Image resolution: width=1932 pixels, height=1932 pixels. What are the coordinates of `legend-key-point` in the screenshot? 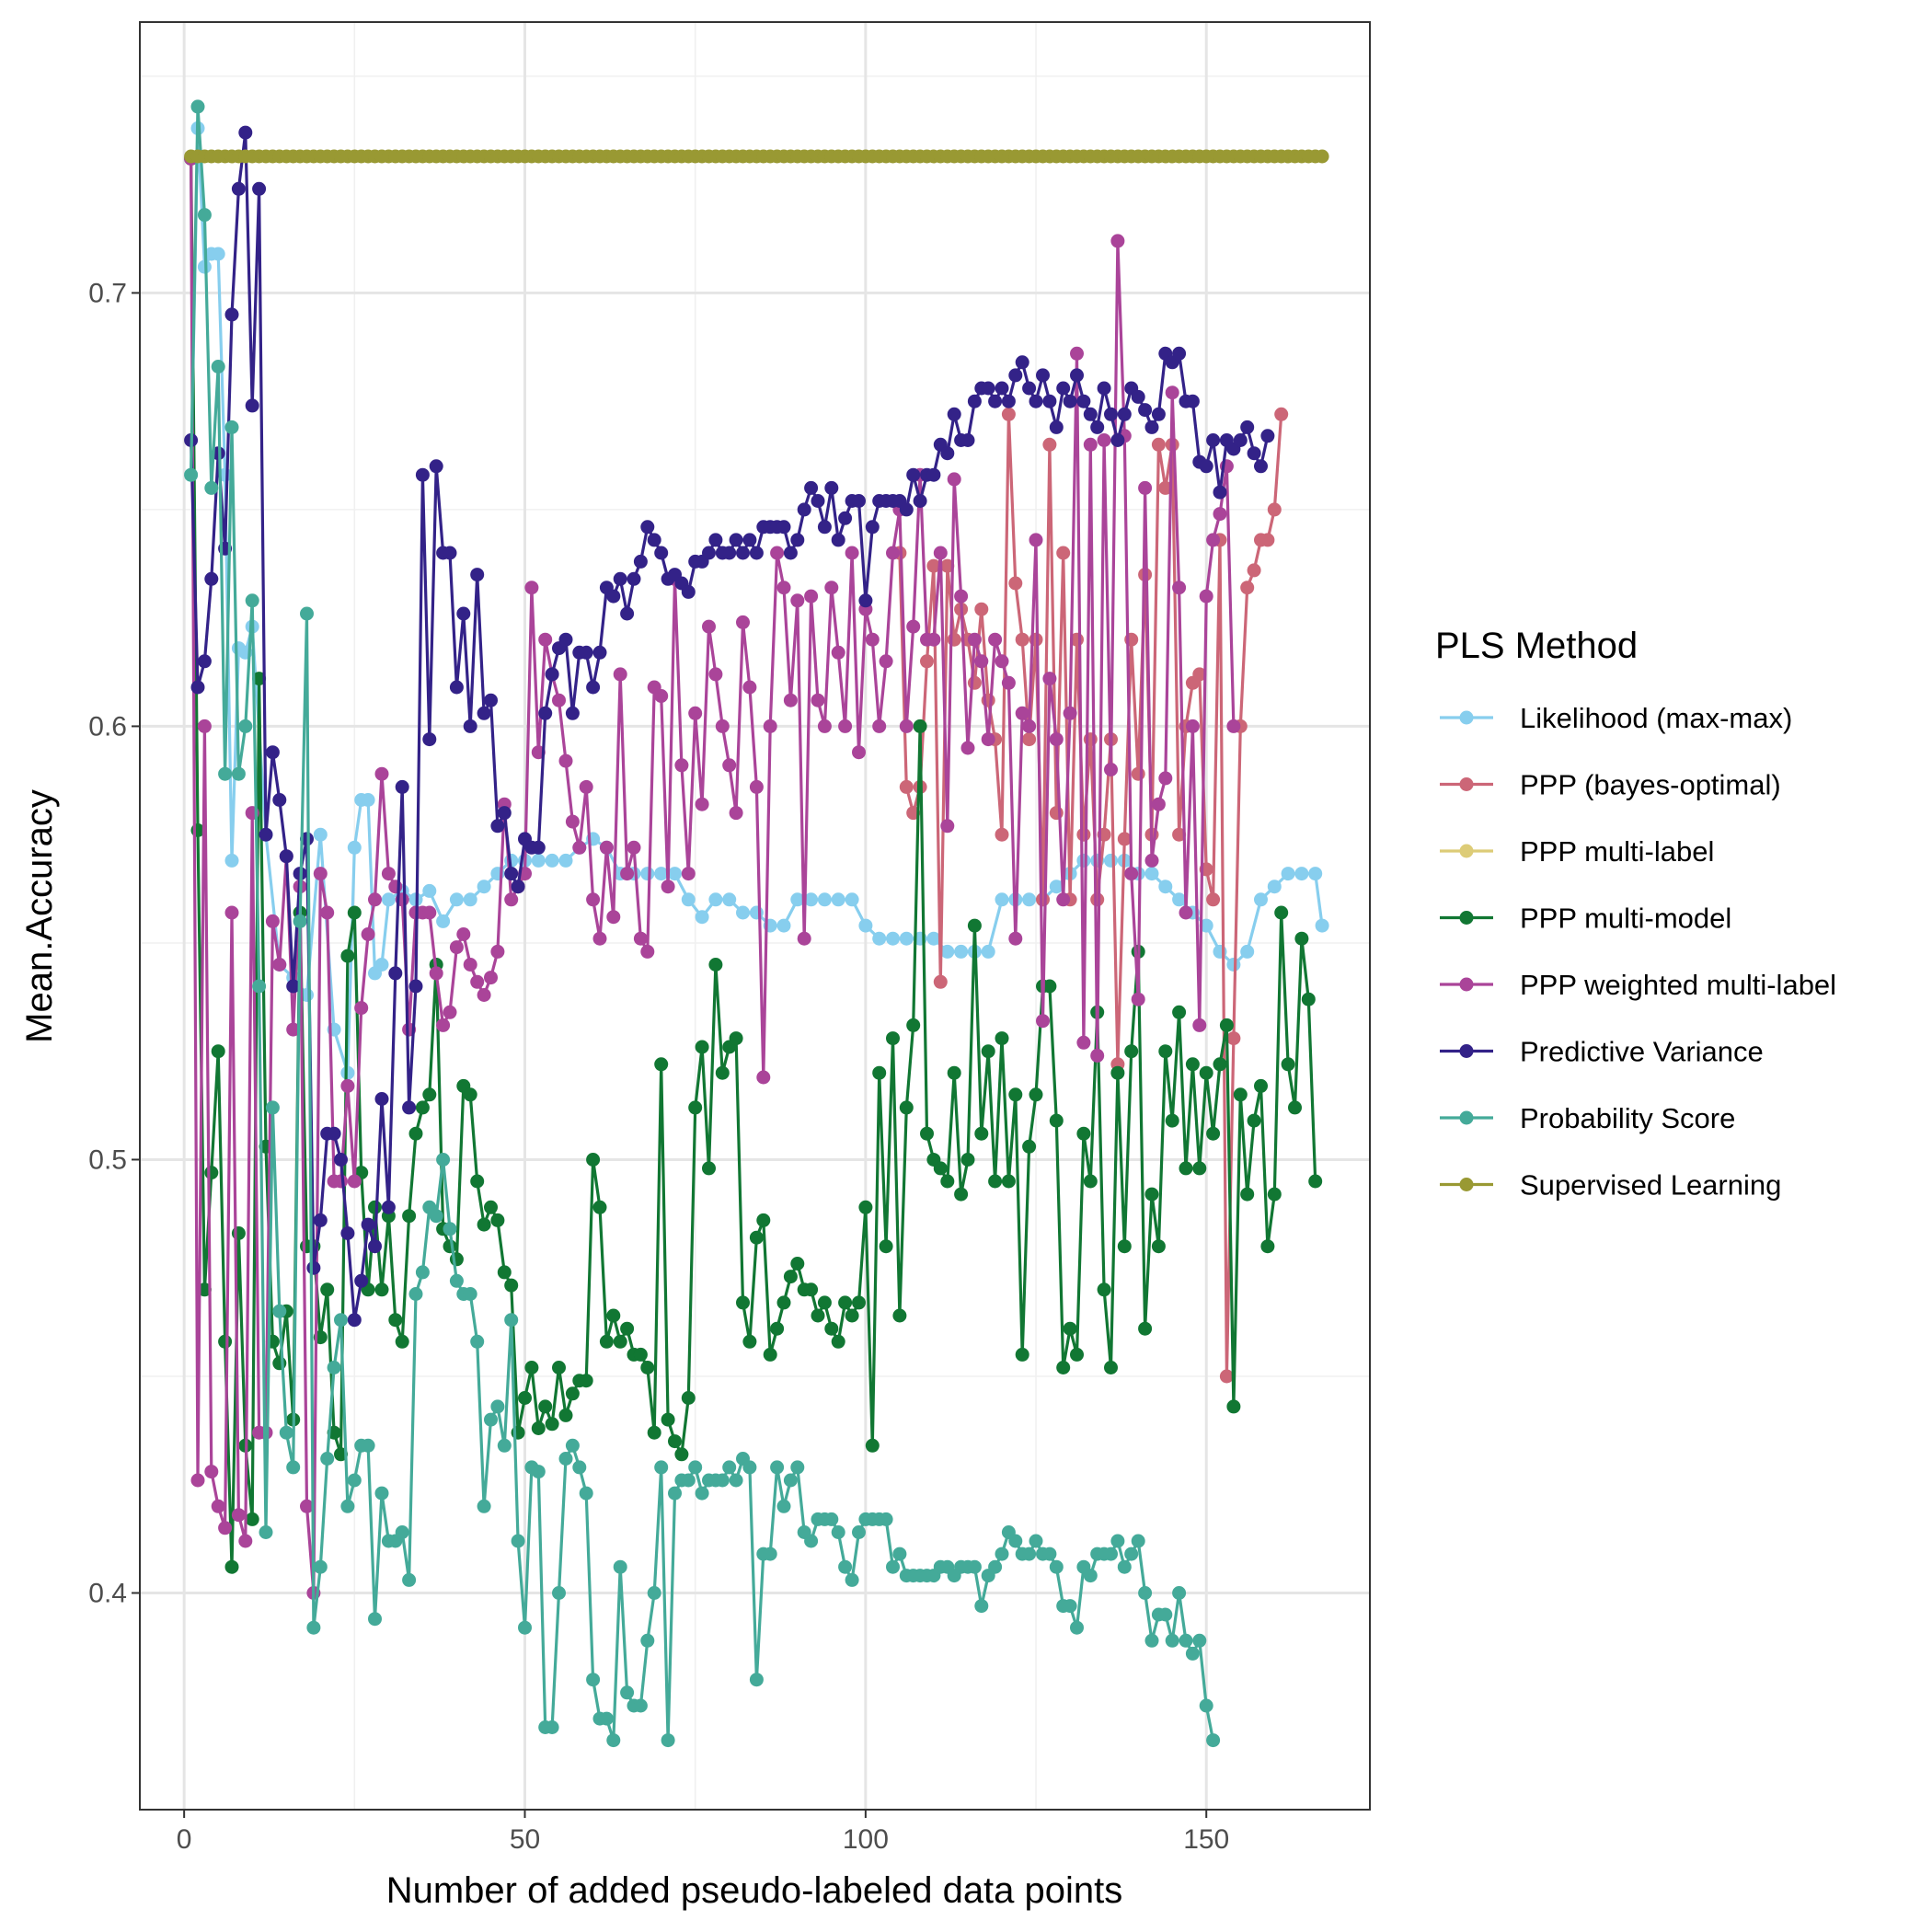 It's located at (1466, 851).